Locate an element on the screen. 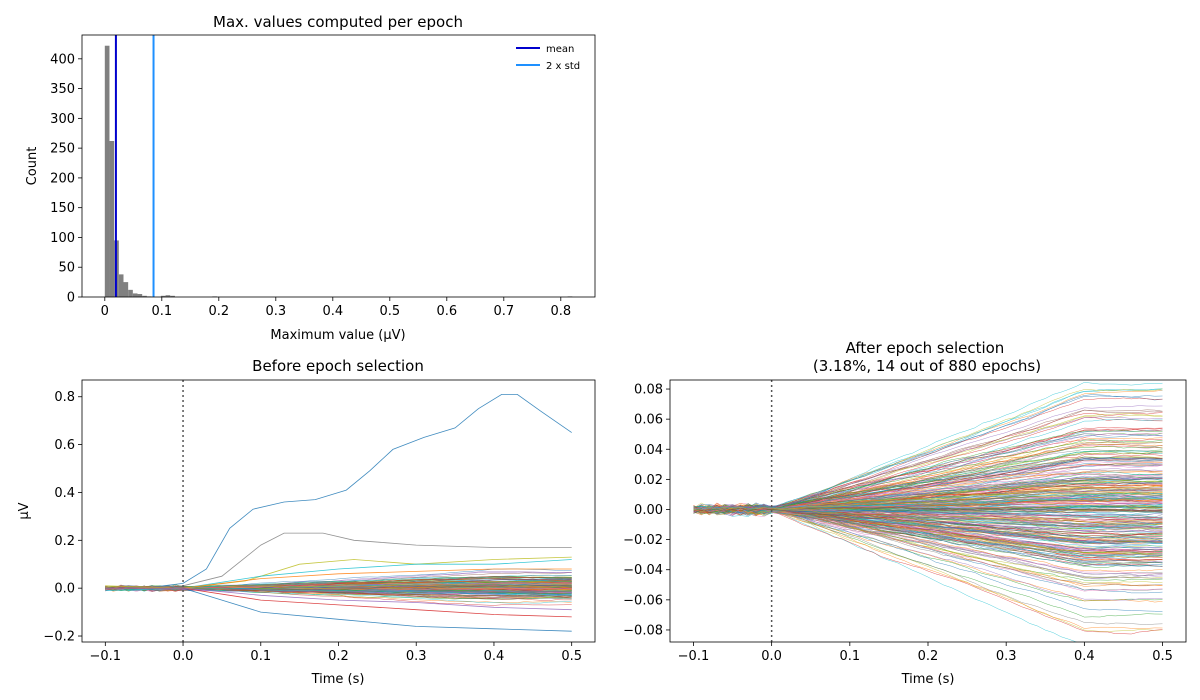  after-y-tick-label: −0.04 is located at coordinates (643, 570).